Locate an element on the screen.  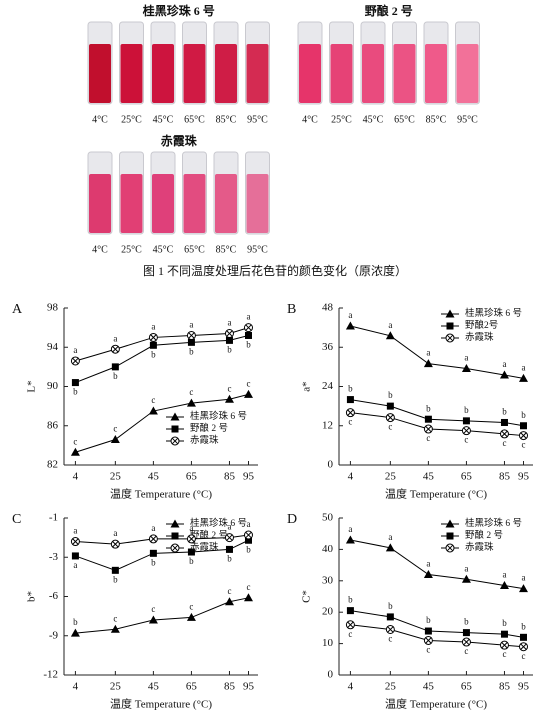
y-tick-label: 0 is located at coordinates (331, 675).